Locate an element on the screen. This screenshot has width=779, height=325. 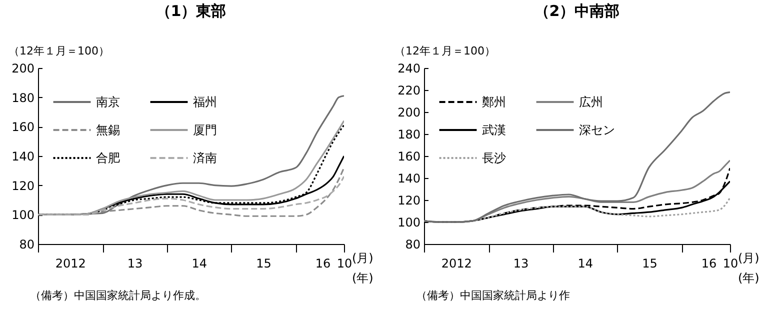
legend-label: 南京 is located at coordinates (108, 102).